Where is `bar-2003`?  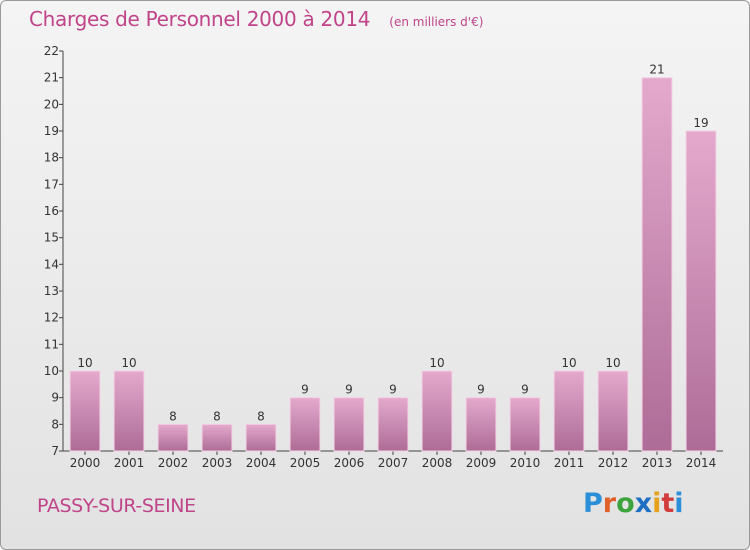 bar-2003 is located at coordinates (217, 437).